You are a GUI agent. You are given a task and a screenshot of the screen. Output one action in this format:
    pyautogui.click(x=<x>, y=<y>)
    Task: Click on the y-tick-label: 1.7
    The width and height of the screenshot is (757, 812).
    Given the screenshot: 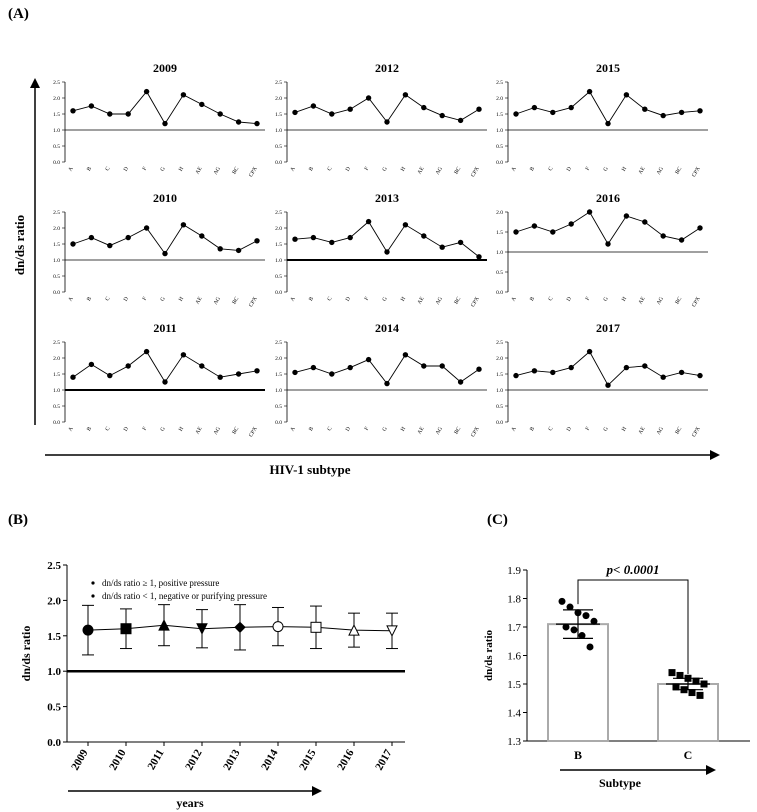 What is the action you would take?
    pyautogui.click(x=514, y=628)
    